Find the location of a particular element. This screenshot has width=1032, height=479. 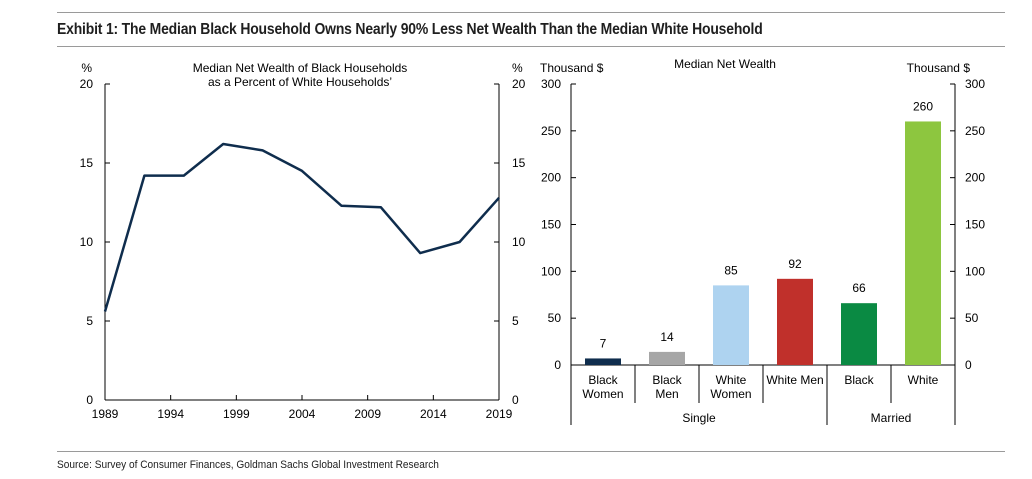

bar-left-tick-label: 0 is located at coordinates (557, 365).